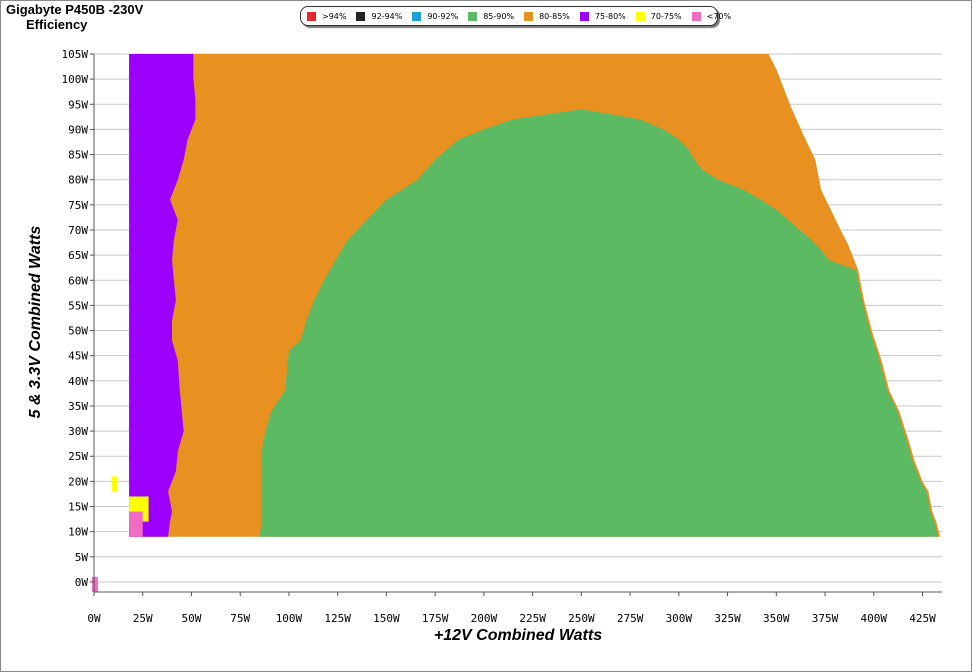 The image size is (972, 672). I want to click on y-tick-label: 5W, so click(82, 557).